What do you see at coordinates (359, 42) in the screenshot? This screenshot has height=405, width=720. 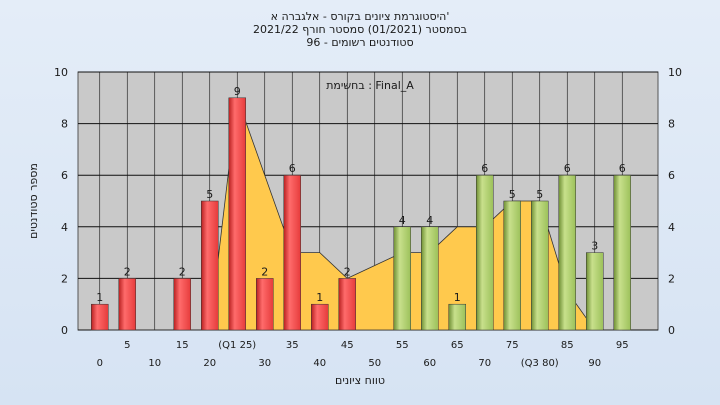 I see `title-line-3: סטודנטים רשומים - 96` at bounding box center [359, 42].